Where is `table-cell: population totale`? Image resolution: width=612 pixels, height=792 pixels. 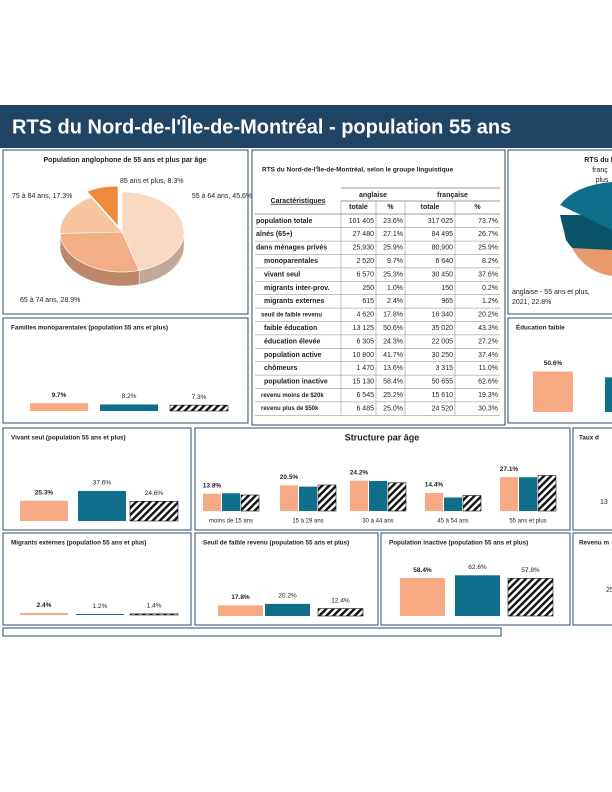 table-cell: population totale is located at coordinates (284, 221).